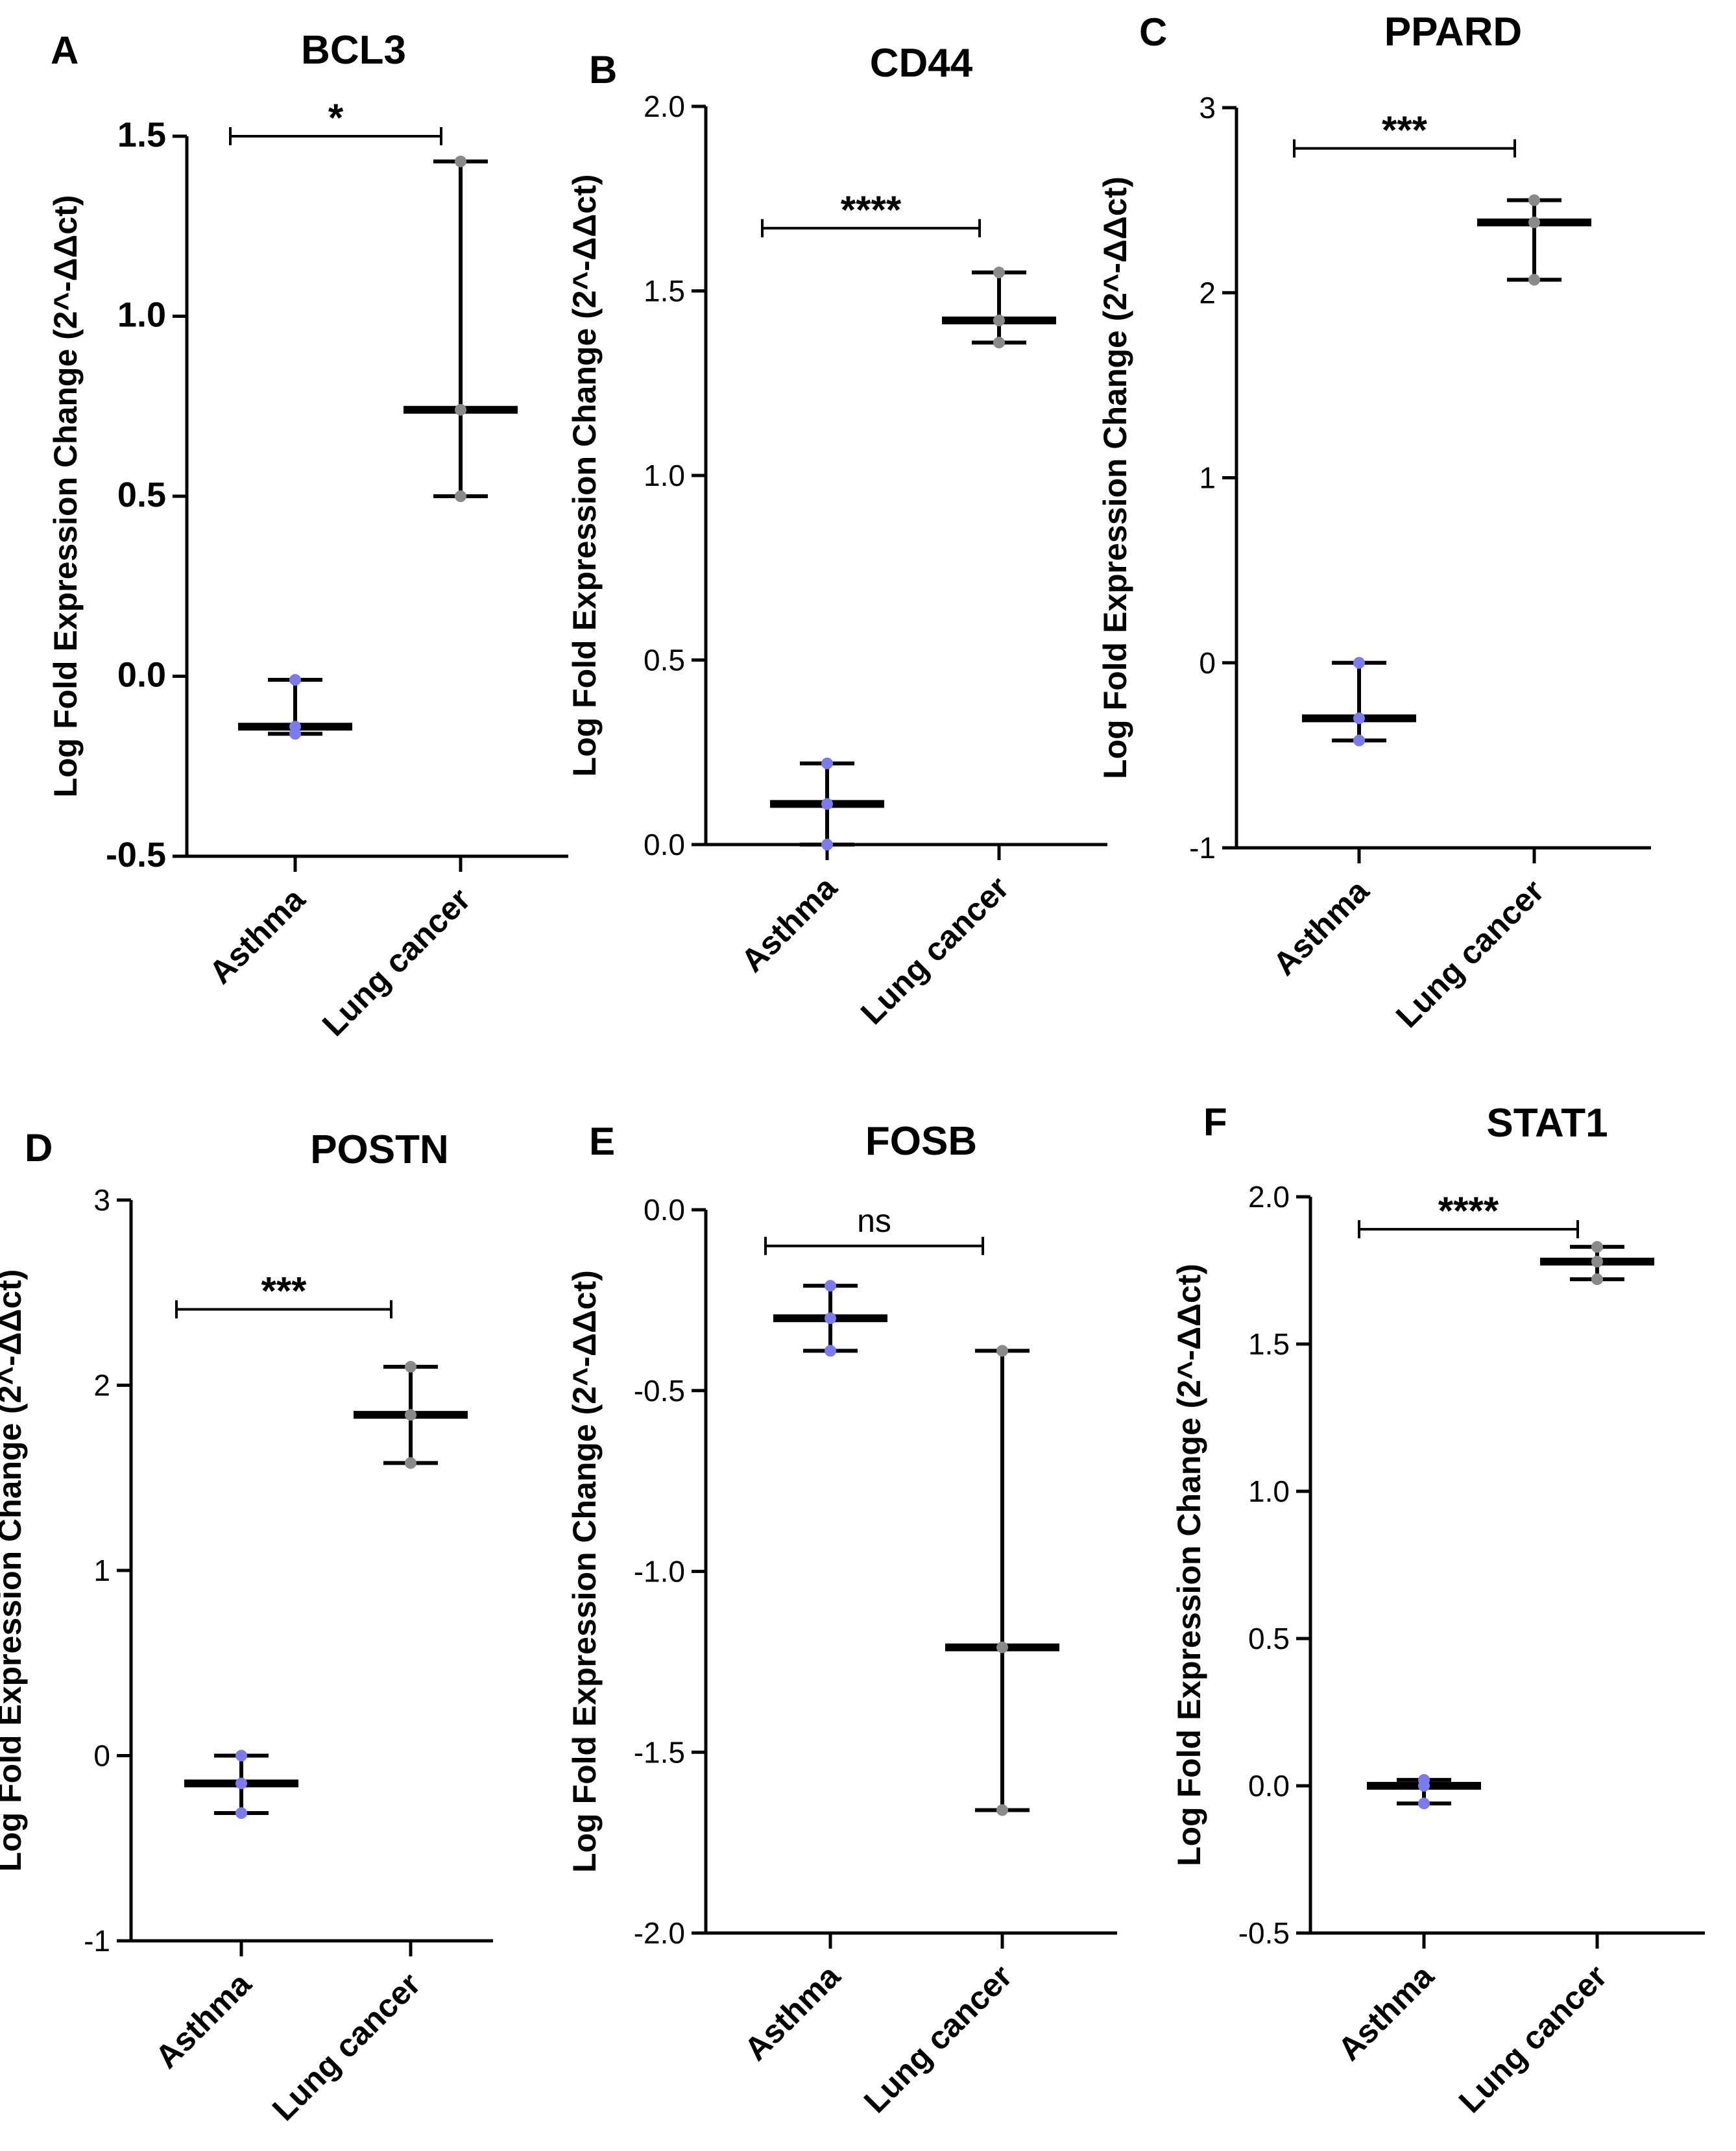 Image resolution: width=1736 pixels, height=2151 pixels. Describe the element at coordinates (379, 1150) in the screenshot. I see `panel-title: POSTN` at that location.